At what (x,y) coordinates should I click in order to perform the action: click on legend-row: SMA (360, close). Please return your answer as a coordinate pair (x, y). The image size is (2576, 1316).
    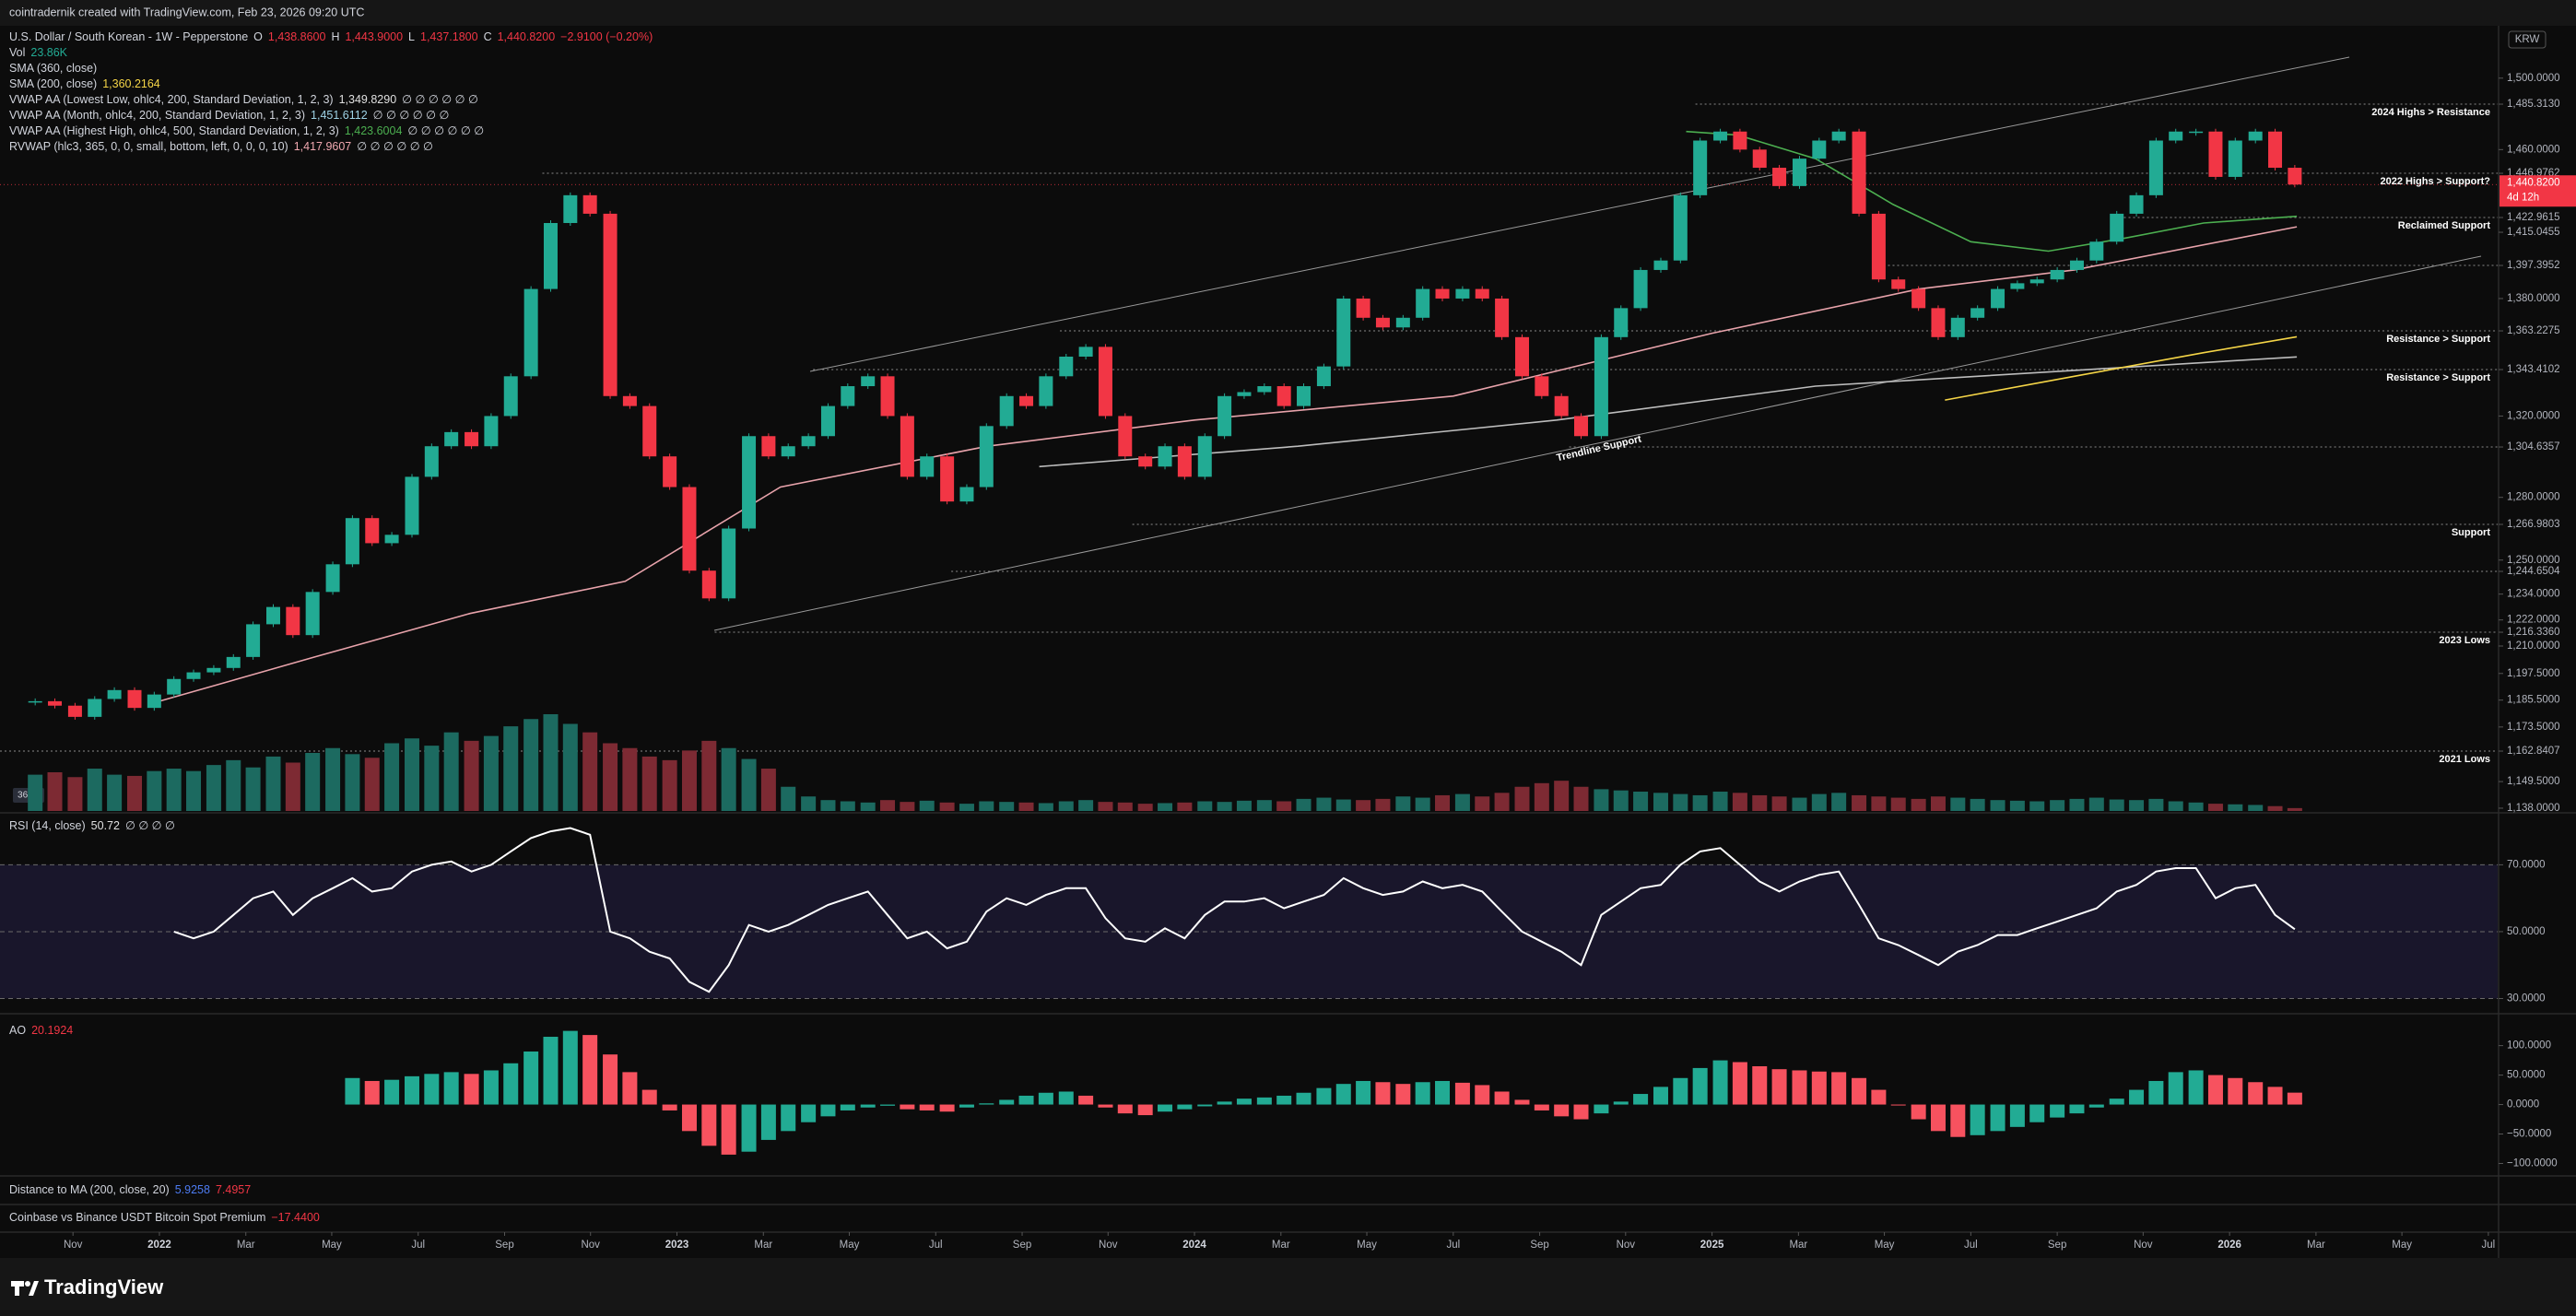
    Looking at the image, I should click on (53, 68).